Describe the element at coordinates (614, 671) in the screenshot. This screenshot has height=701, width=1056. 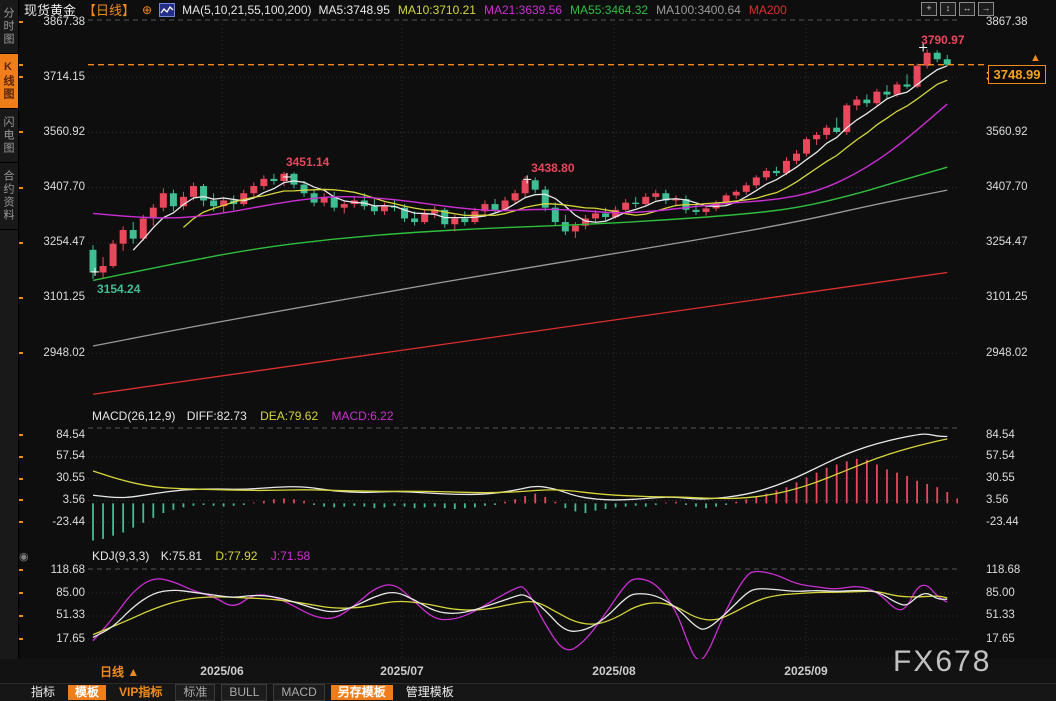
I see `date-axis-label: 2025/08` at that location.